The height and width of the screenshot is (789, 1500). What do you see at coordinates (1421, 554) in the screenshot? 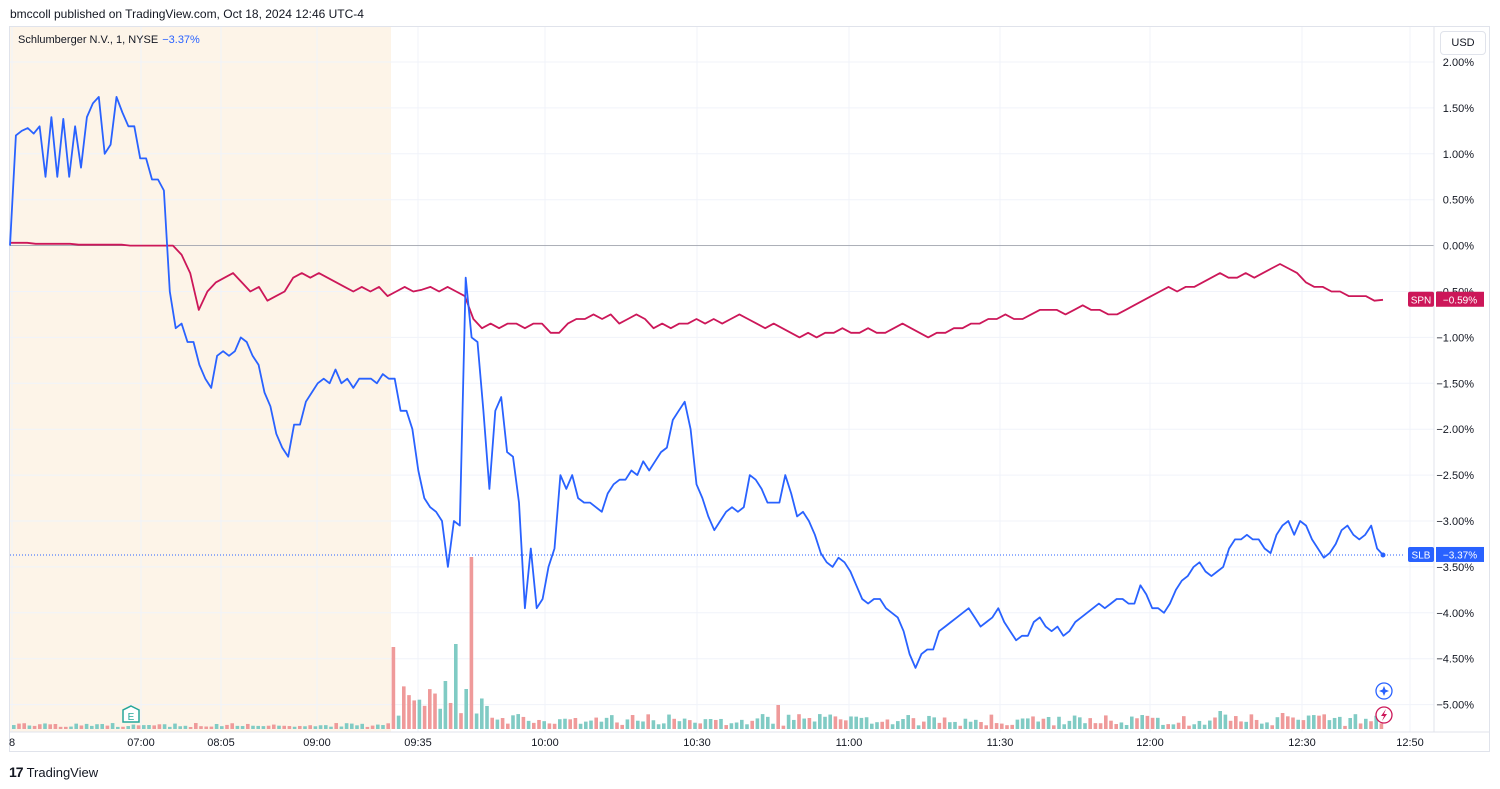
I see `slb-symbol-badge` at bounding box center [1421, 554].